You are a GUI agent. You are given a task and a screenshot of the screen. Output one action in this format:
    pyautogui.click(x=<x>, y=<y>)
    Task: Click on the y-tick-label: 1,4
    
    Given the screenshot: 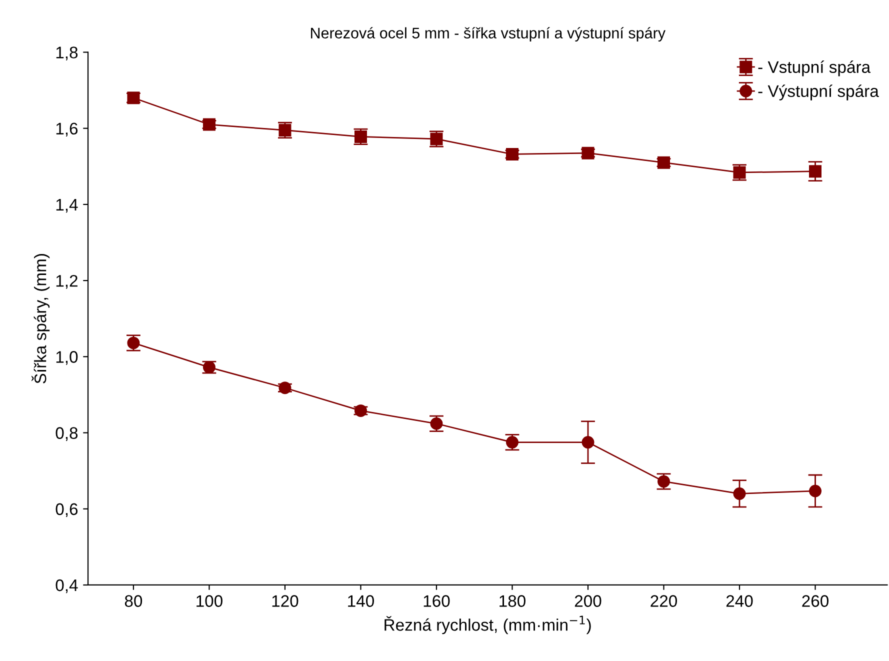 What is the action you would take?
    pyautogui.click(x=67, y=206)
    